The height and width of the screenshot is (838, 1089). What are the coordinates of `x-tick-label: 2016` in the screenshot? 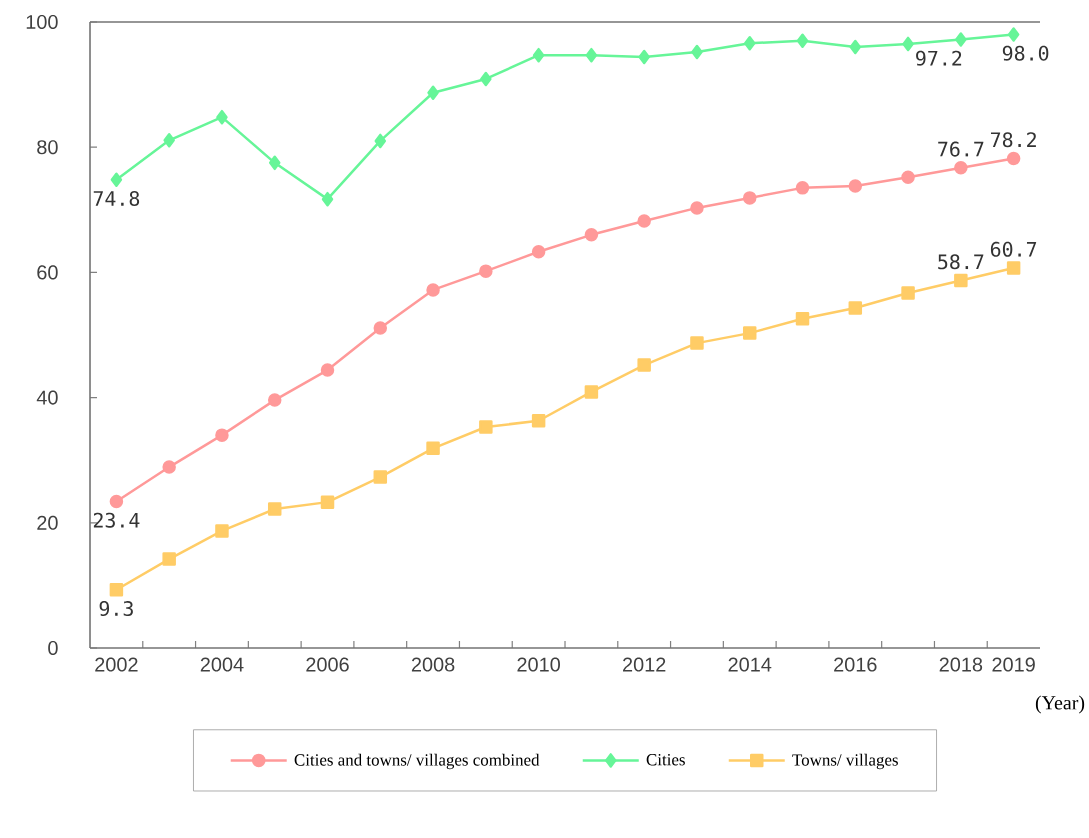 It's located at (855, 664).